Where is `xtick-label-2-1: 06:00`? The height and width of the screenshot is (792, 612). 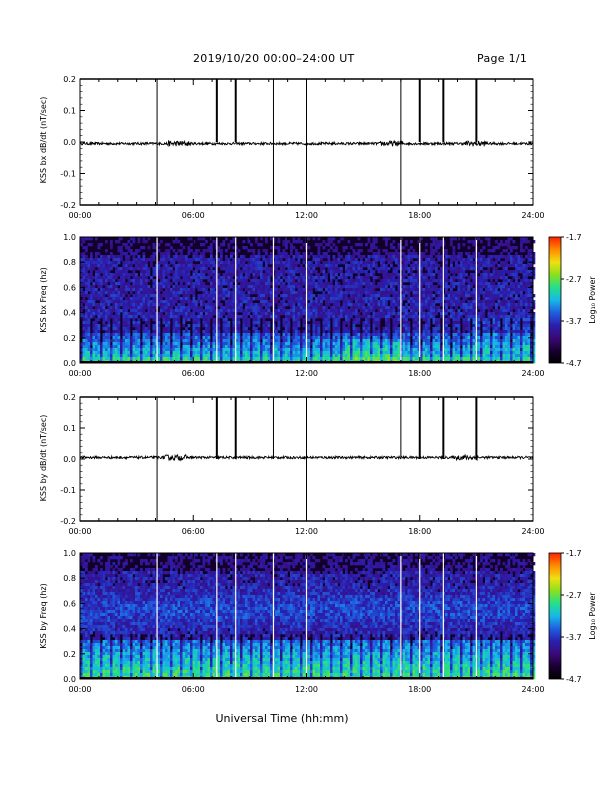
xtick-label-2-1: 06:00 is located at coordinates (193, 531).